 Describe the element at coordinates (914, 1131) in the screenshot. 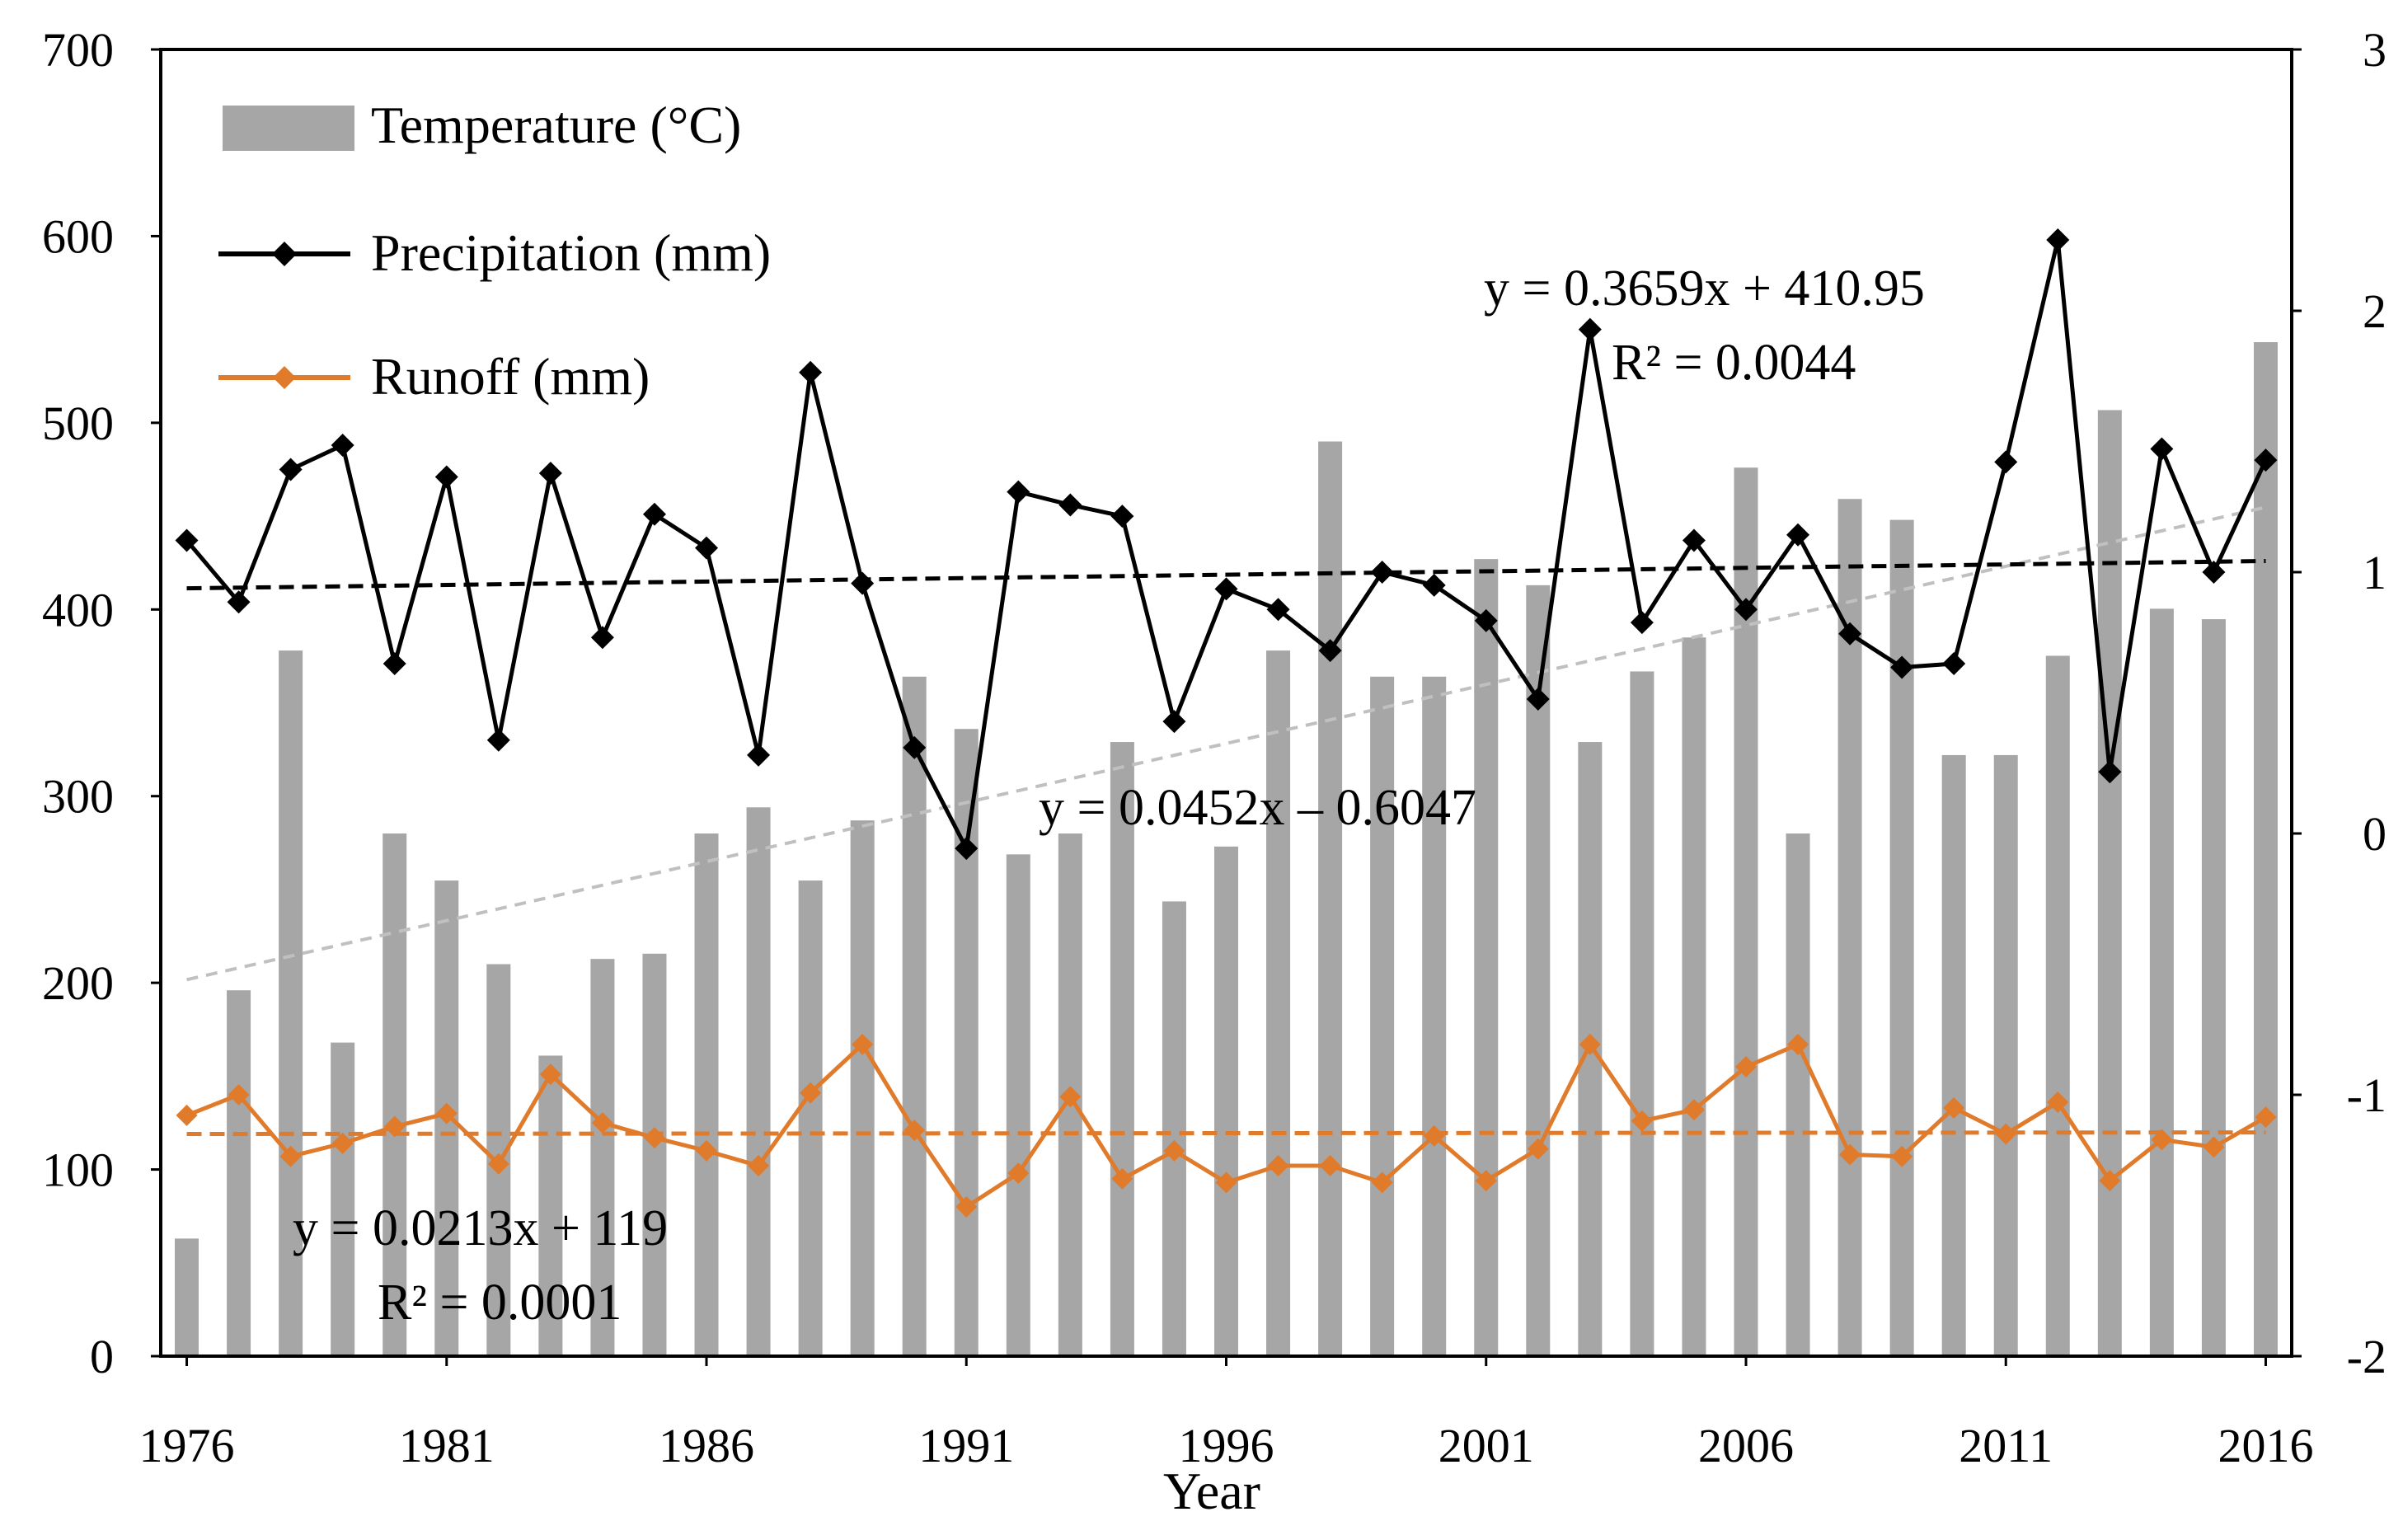

I see `runoff-point-1990` at that location.